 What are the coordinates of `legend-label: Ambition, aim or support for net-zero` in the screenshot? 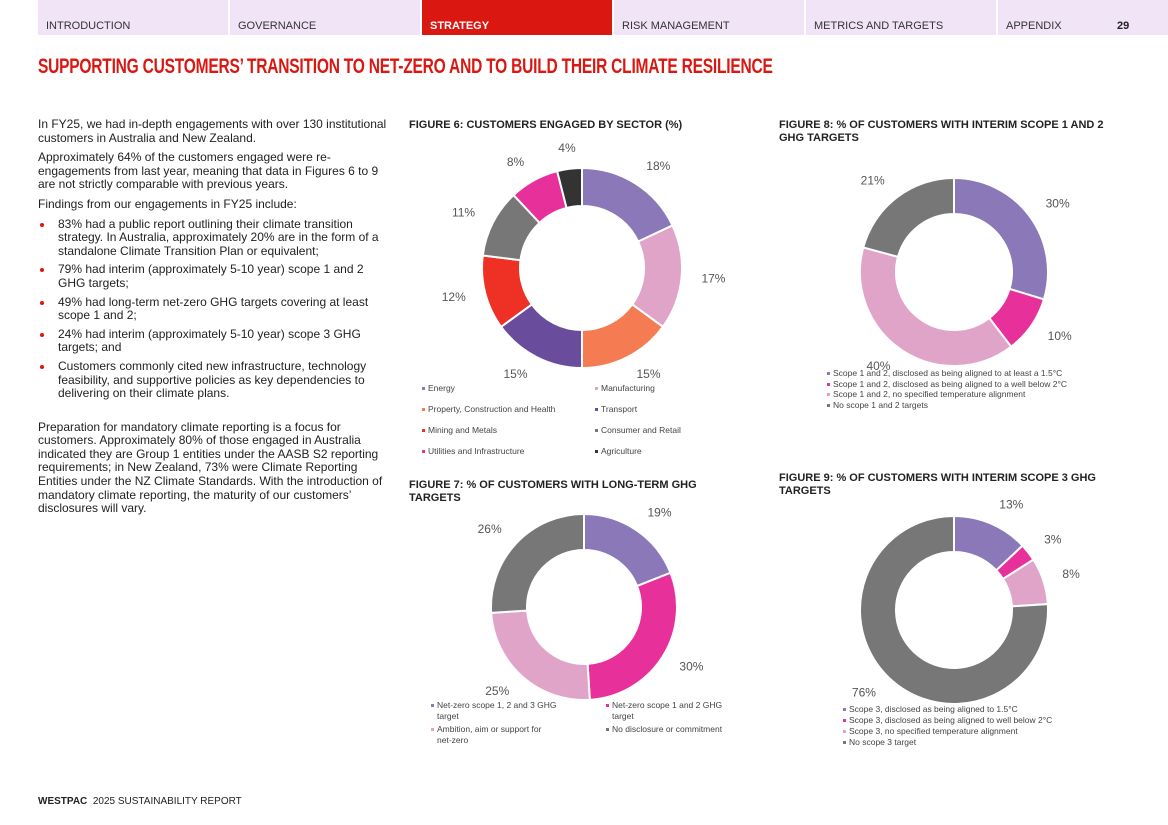 It's located at (489, 734).